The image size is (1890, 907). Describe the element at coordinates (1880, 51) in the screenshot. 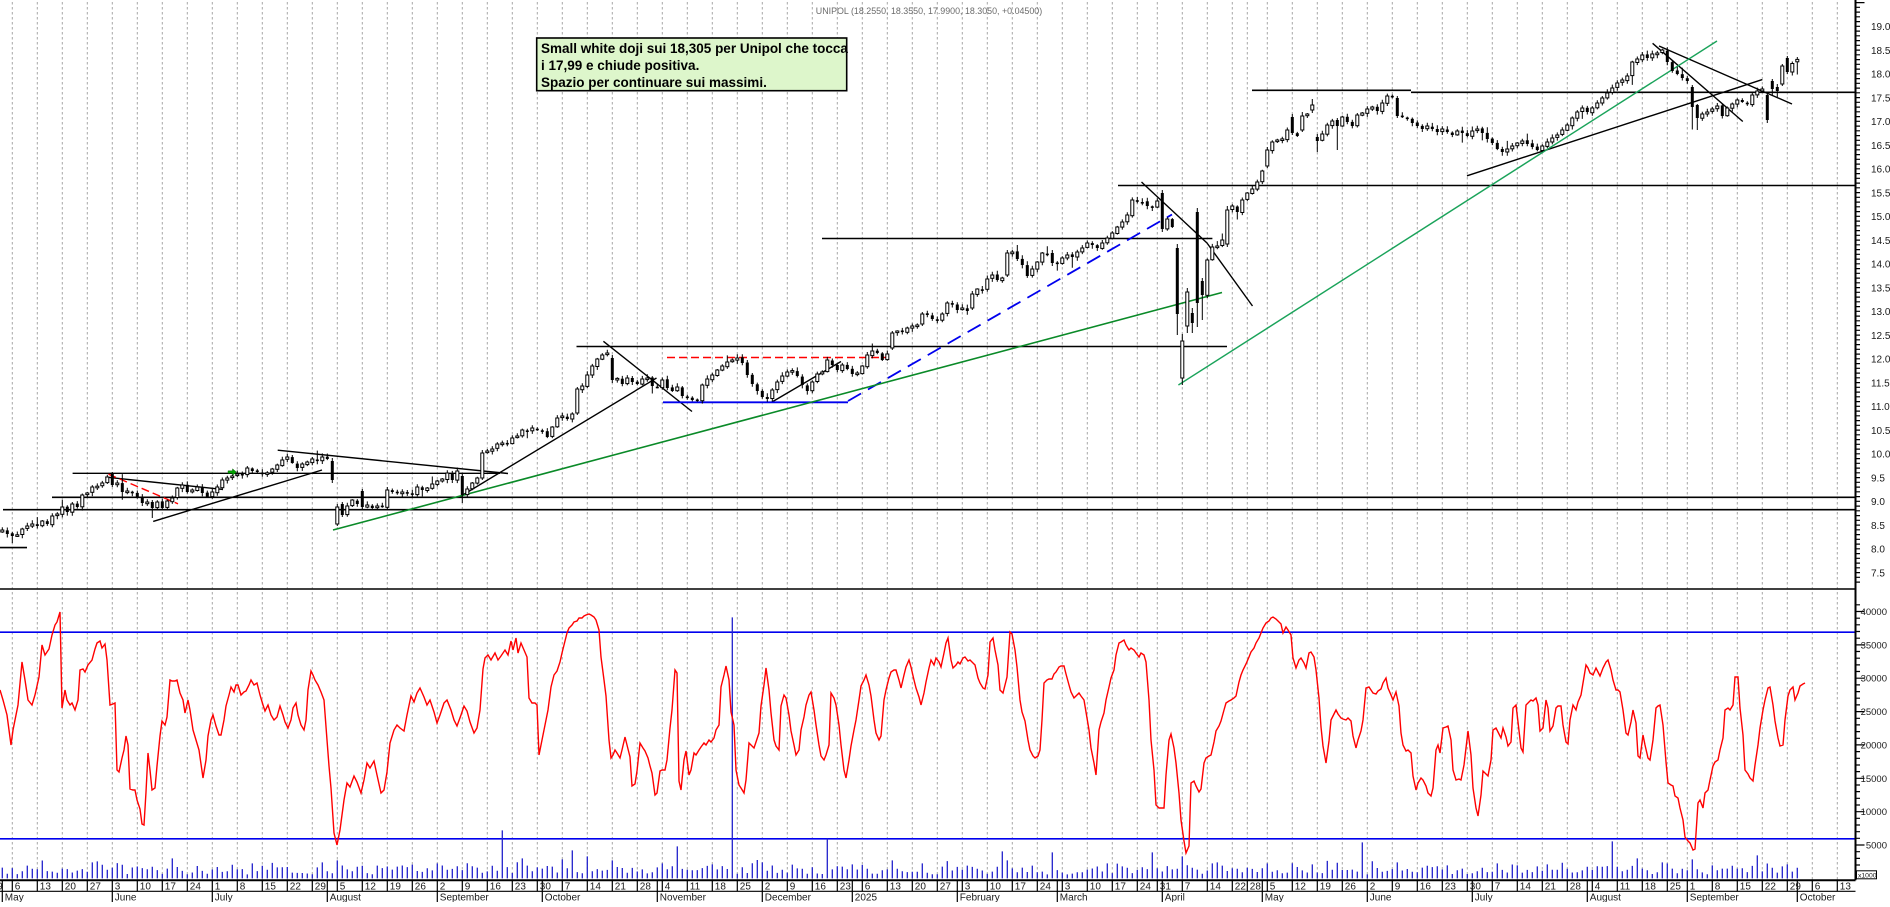

I see `svg-text: 18.5` at that location.